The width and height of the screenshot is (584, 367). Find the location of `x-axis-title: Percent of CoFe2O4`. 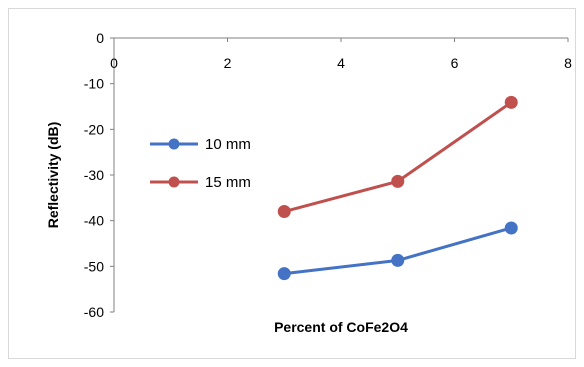

x-axis-title: Percent of CoFe2O4 is located at coordinates (341, 327).